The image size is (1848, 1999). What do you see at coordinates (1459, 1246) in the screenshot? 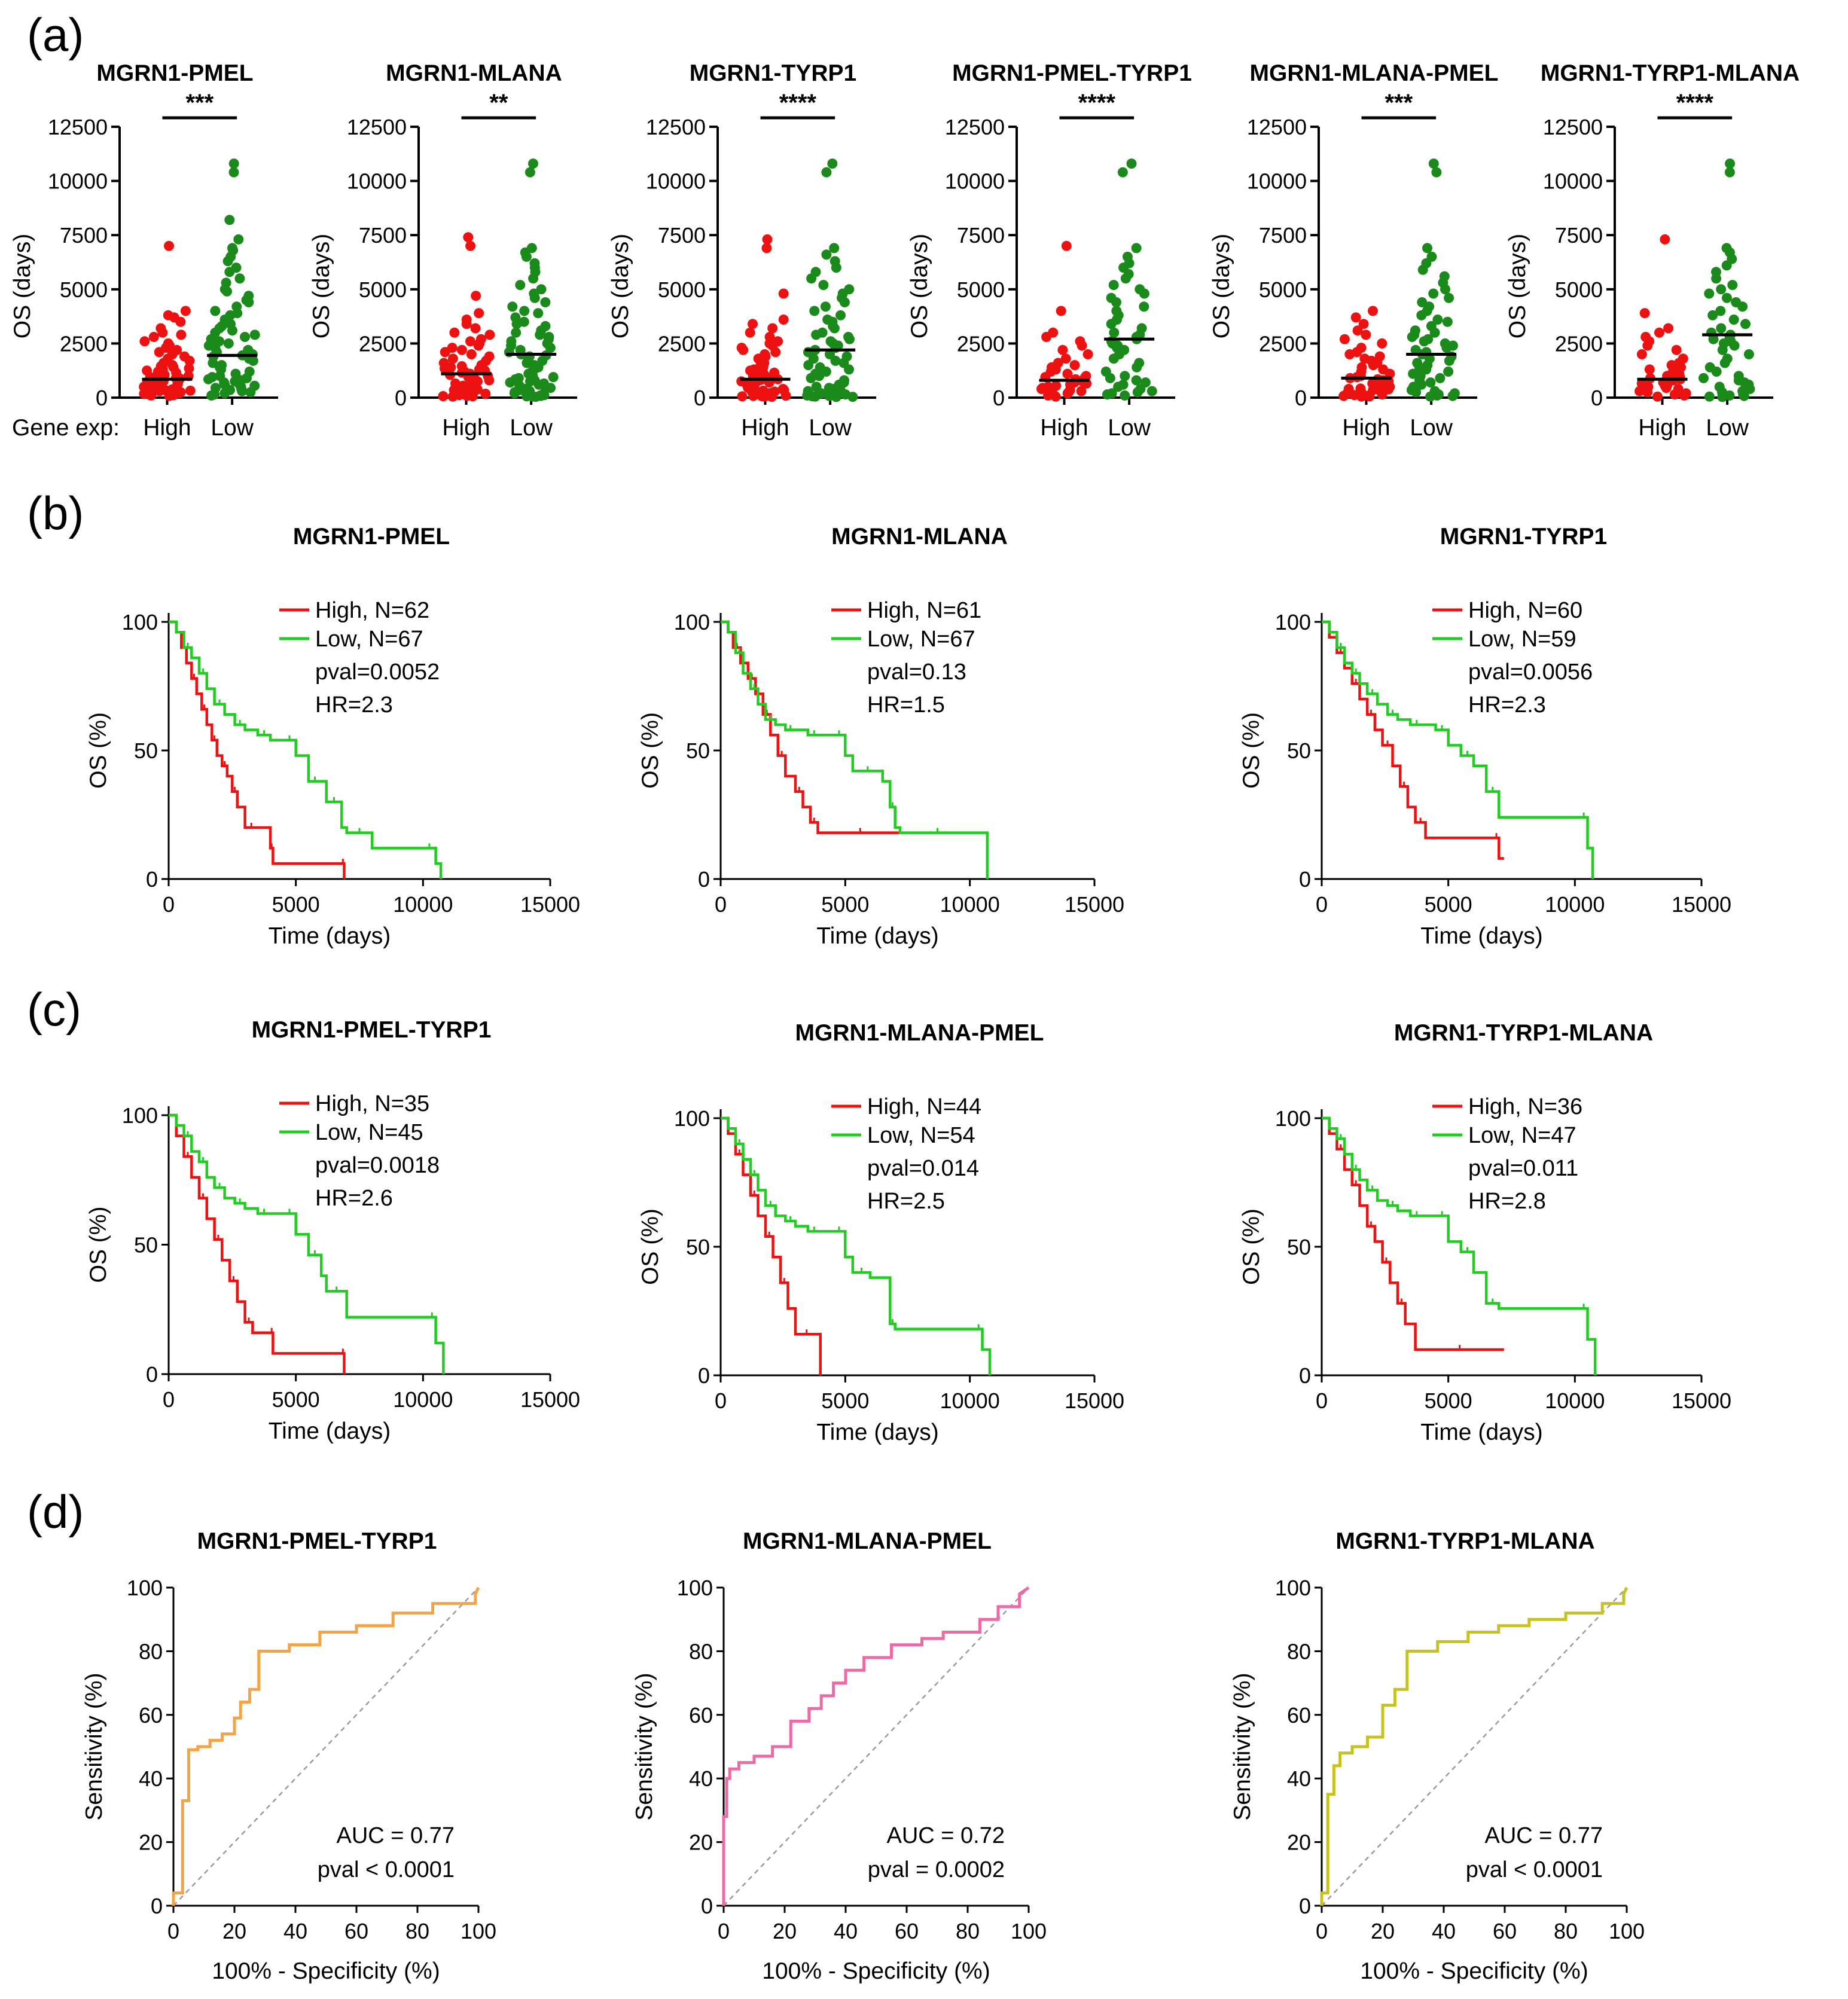
I see `survival-curve-low` at bounding box center [1459, 1246].